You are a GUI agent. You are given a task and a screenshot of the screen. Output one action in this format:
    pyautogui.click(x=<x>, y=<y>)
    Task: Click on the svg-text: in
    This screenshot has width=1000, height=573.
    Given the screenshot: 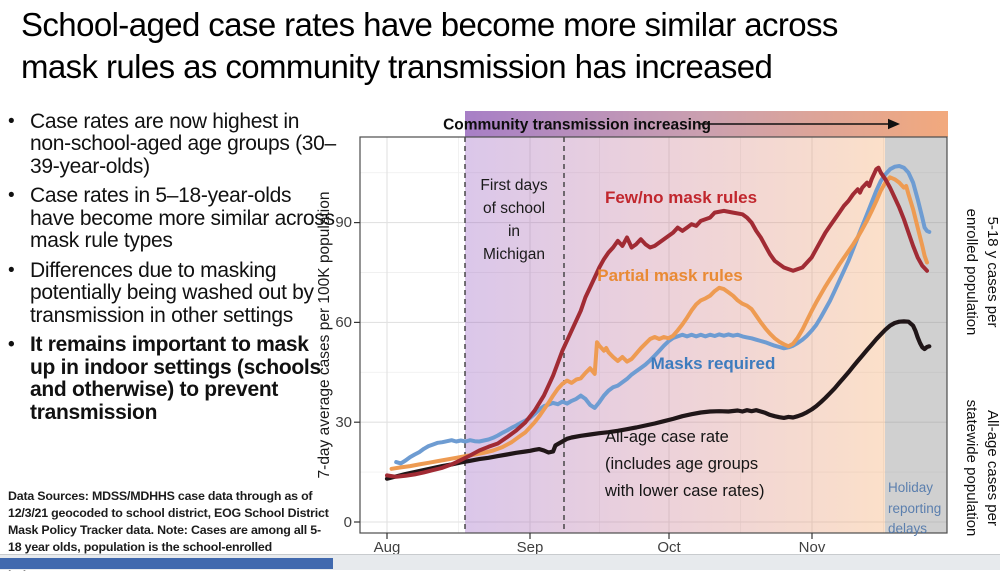 What is the action you would take?
    pyautogui.click(x=514, y=231)
    